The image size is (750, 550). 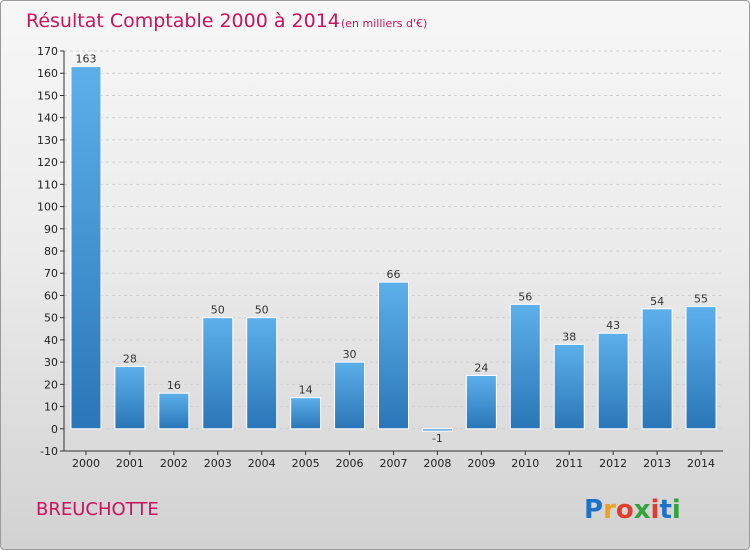 I want to click on y-tick-label: 100, so click(x=47, y=207).